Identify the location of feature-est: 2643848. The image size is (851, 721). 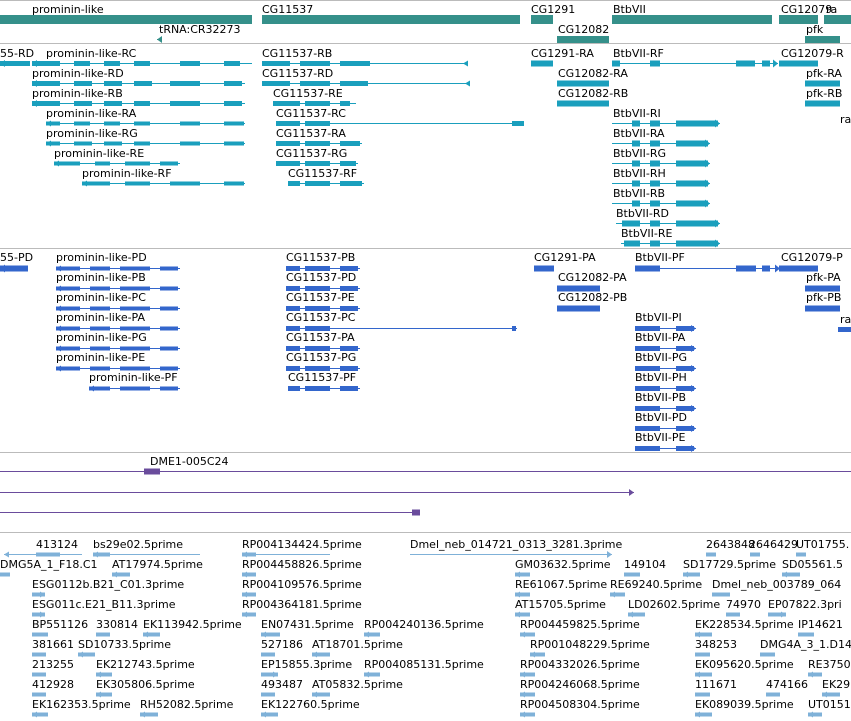
(730, 547).